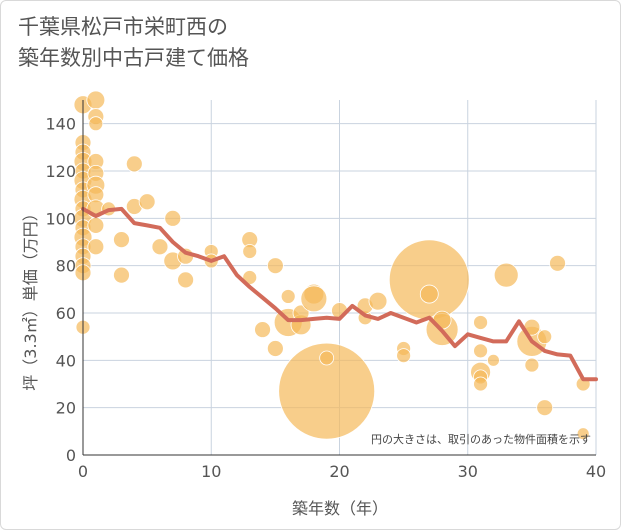  What do you see at coordinates (133, 58) in the screenshot?
I see `chart-title-line2: 築年数別中古戸建て価格` at bounding box center [133, 58].